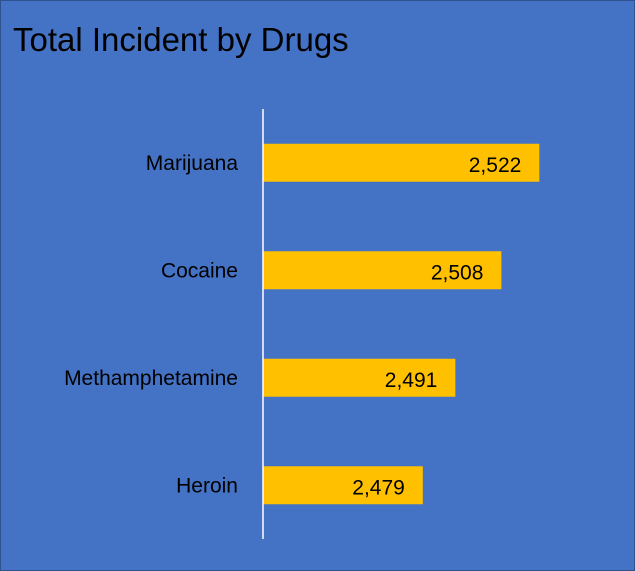 The image size is (635, 571). Describe the element at coordinates (359, 377) in the screenshot. I see `bar-methamphetamine` at that location.